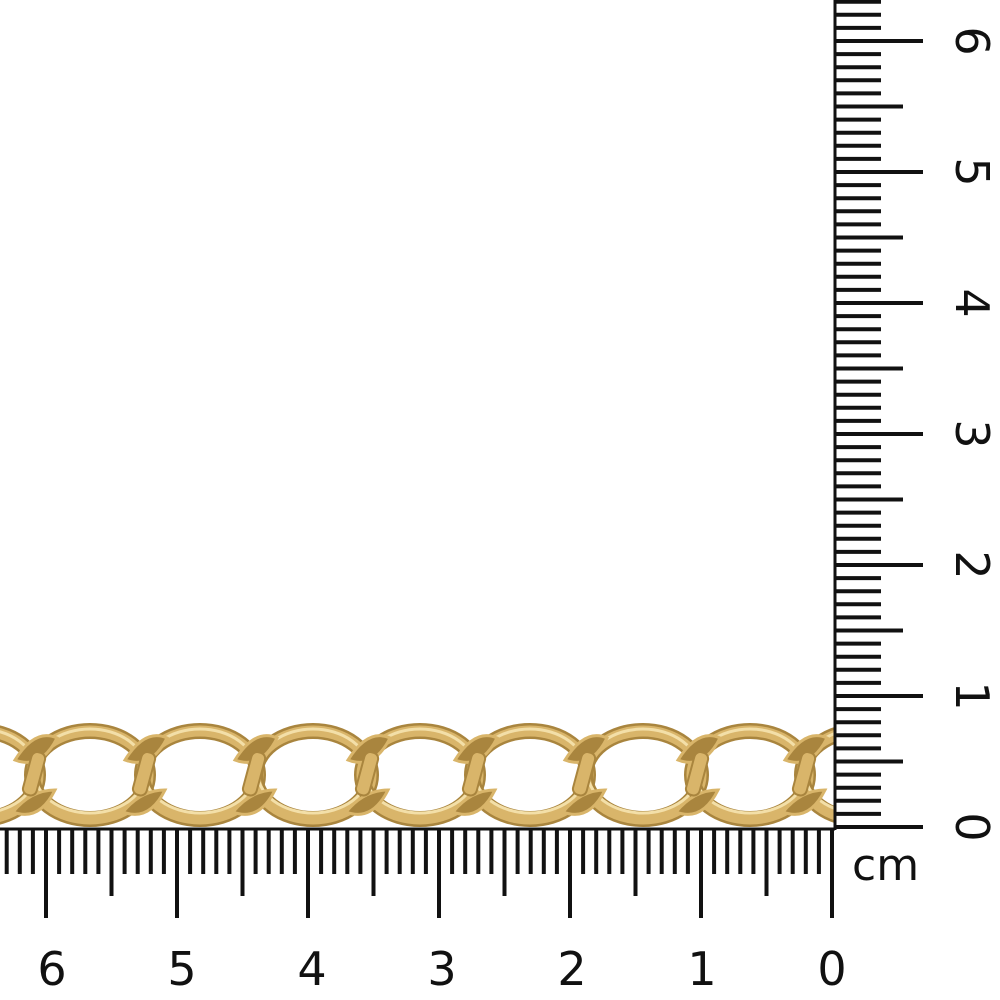 The width and height of the screenshot is (1000, 1000). What do you see at coordinates (423, 911) in the screenshot?
I see `horizontal-ruler: 0 1 2 3 4 5 6` at bounding box center [423, 911].